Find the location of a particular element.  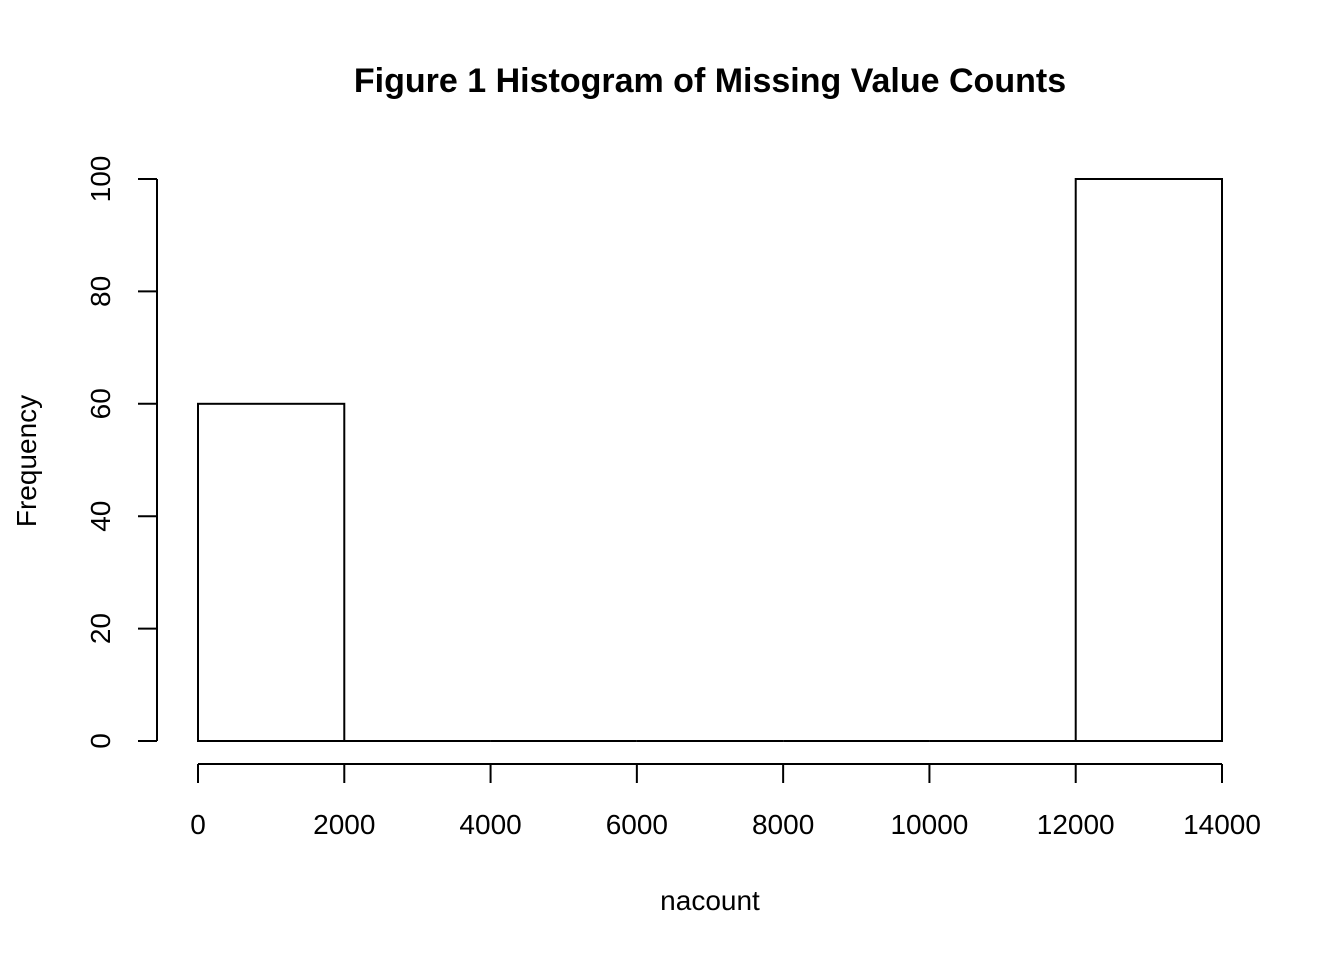

y-tick-label: 0 is located at coordinates (100, 741).